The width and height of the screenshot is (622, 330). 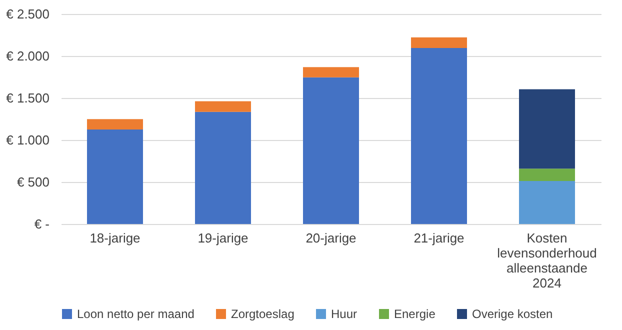 What do you see at coordinates (547, 260) in the screenshot?
I see `x-tick-label: Kosten levensonderhoud alleenstaande 2024` at bounding box center [547, 260].